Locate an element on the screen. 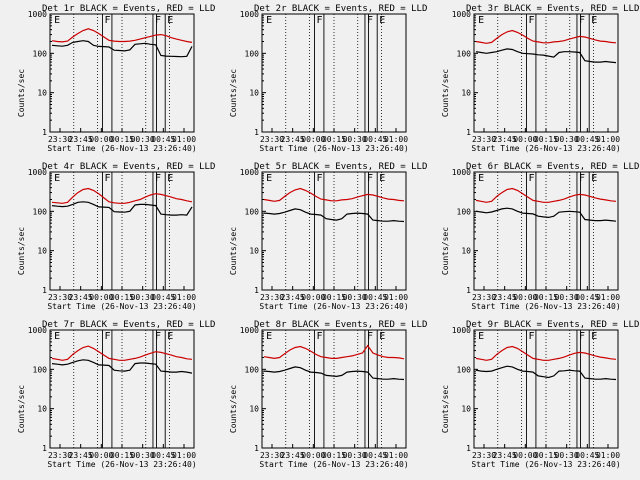 Image resolution: width=640 pixels, height=480 pixels. panel-title: Det 5r BLACK = Events, RED = LLD is located at coordinates (340, 167).